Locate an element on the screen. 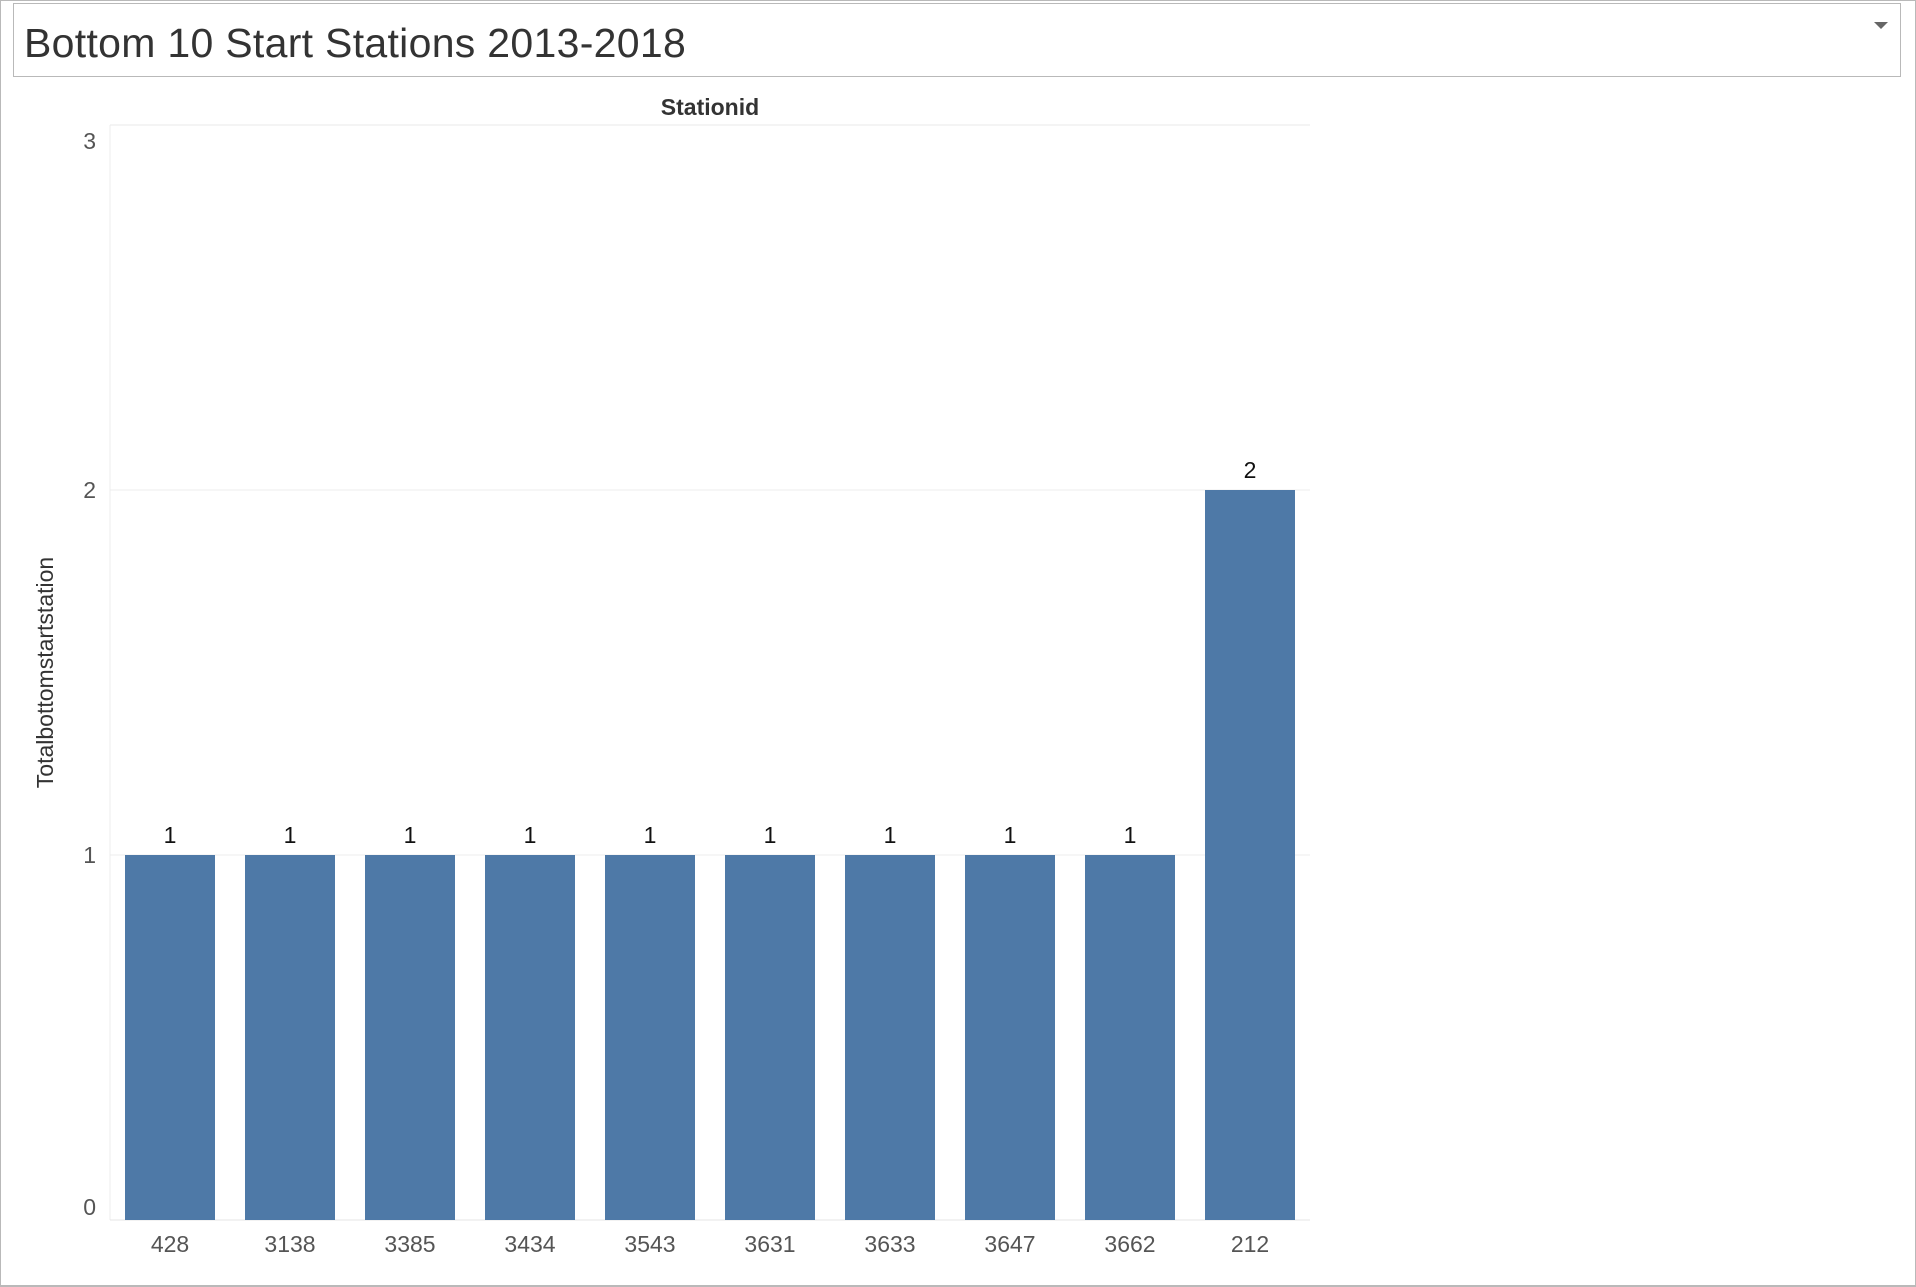 The width and height of the screenshot is (1916, 1287). y-tick-label: 1 is located at coordinates (89, 855).